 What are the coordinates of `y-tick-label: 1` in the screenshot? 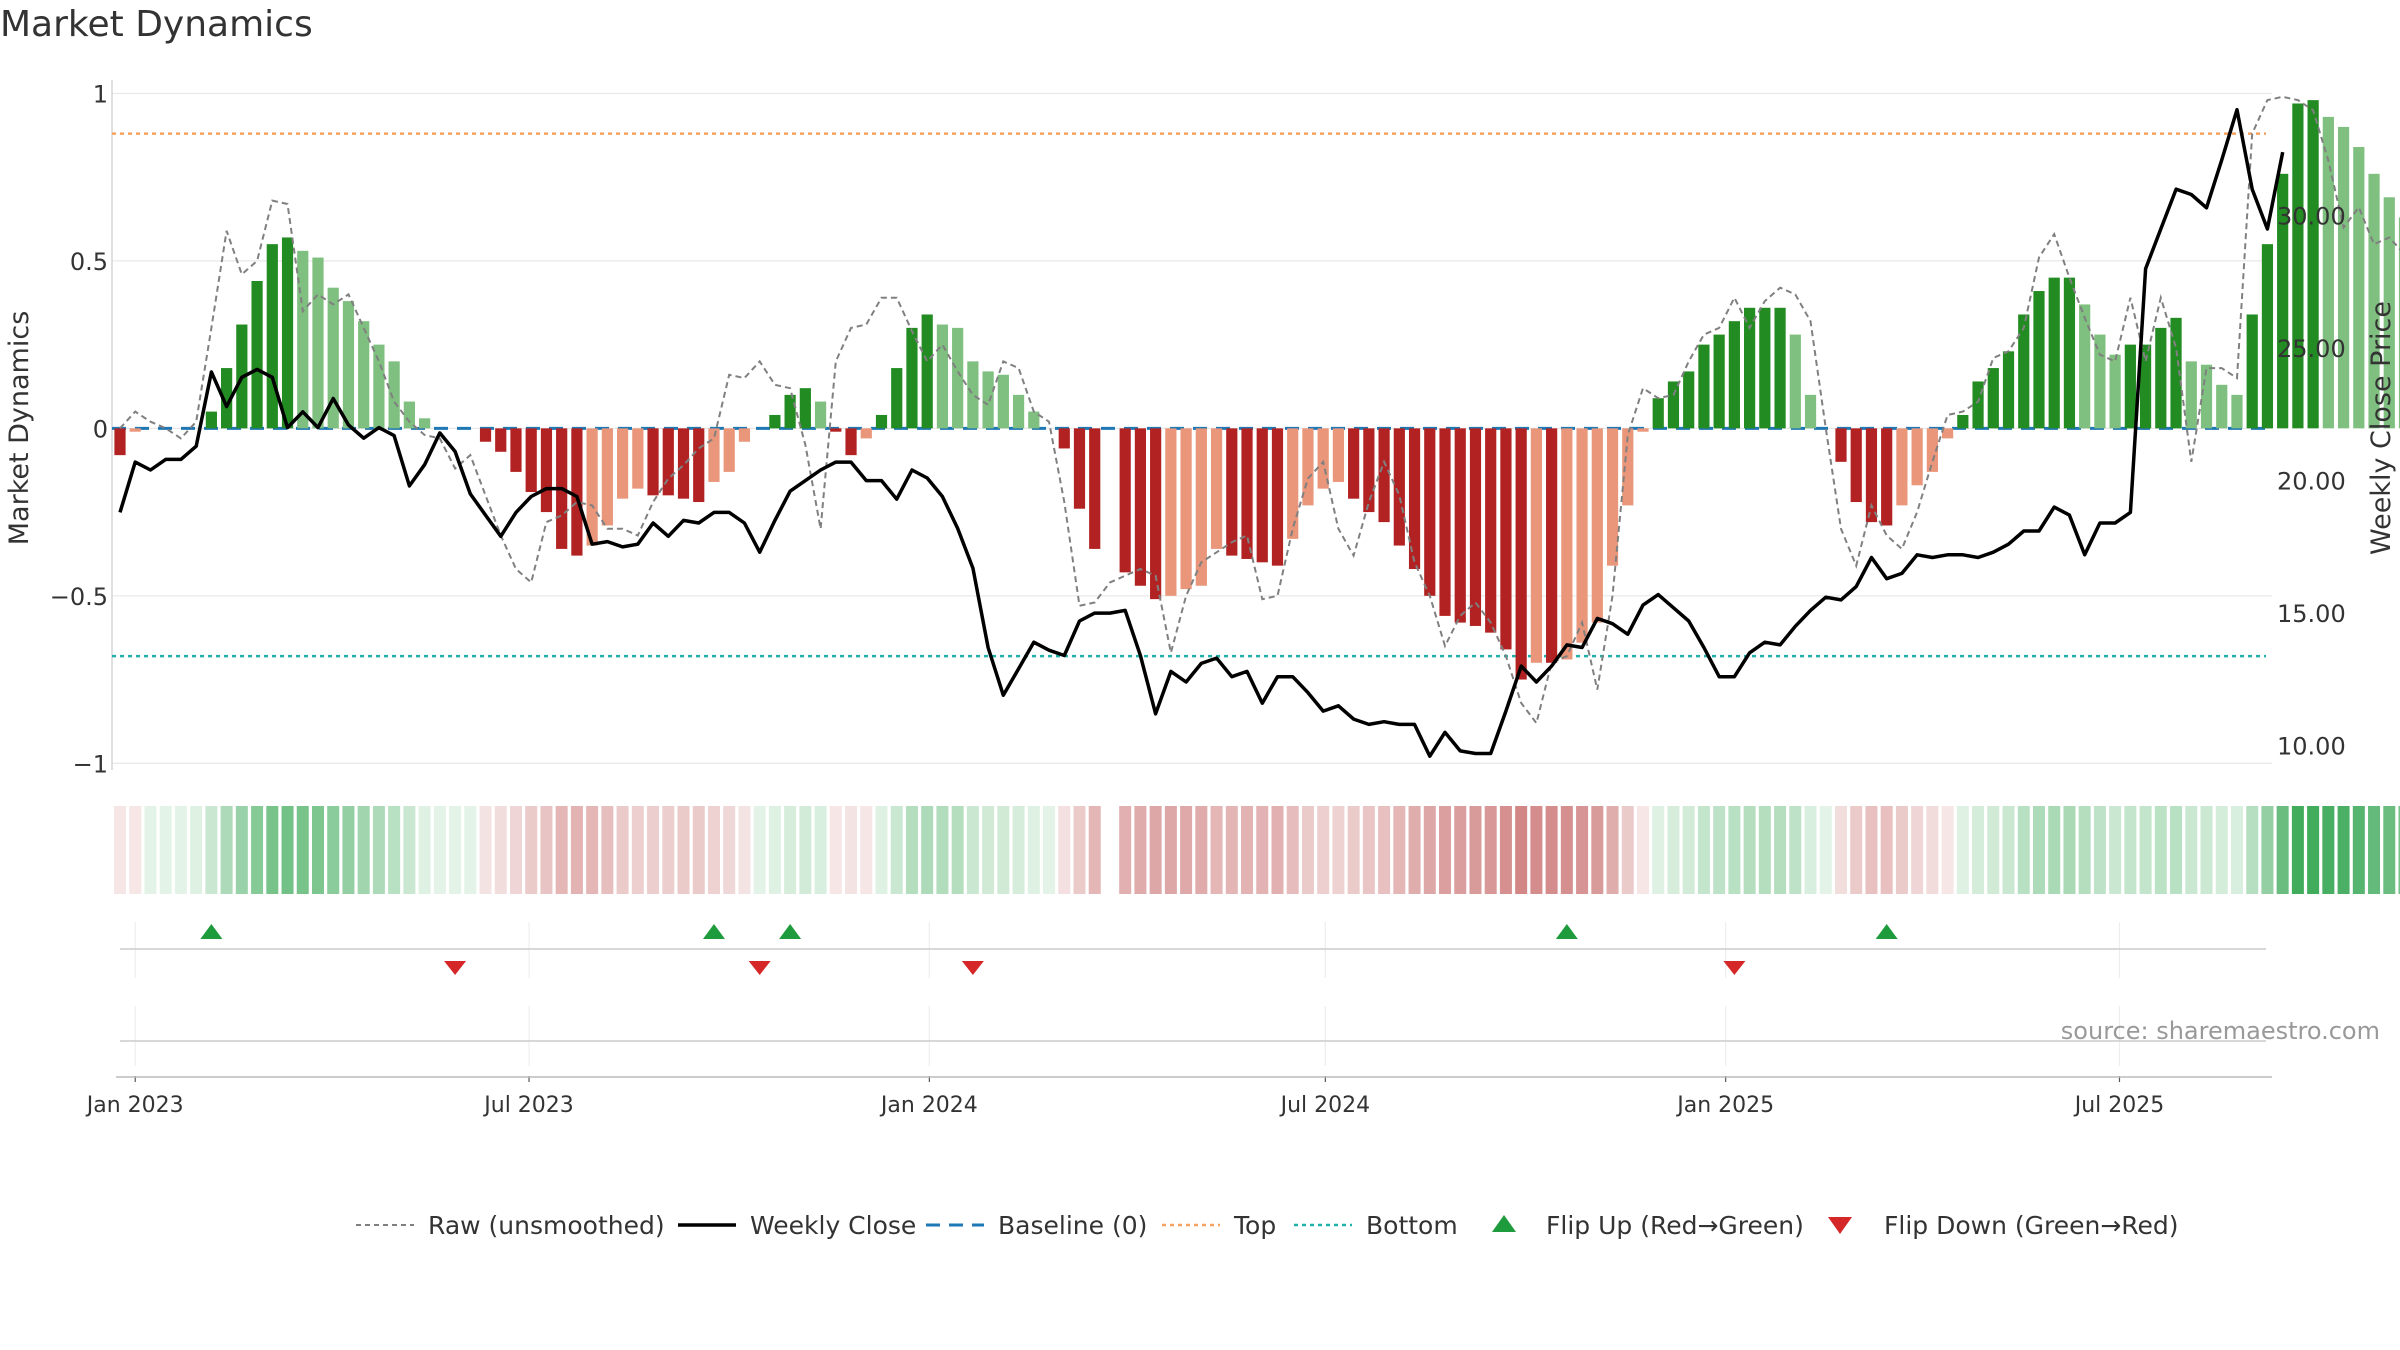 It's located at (100, 94).